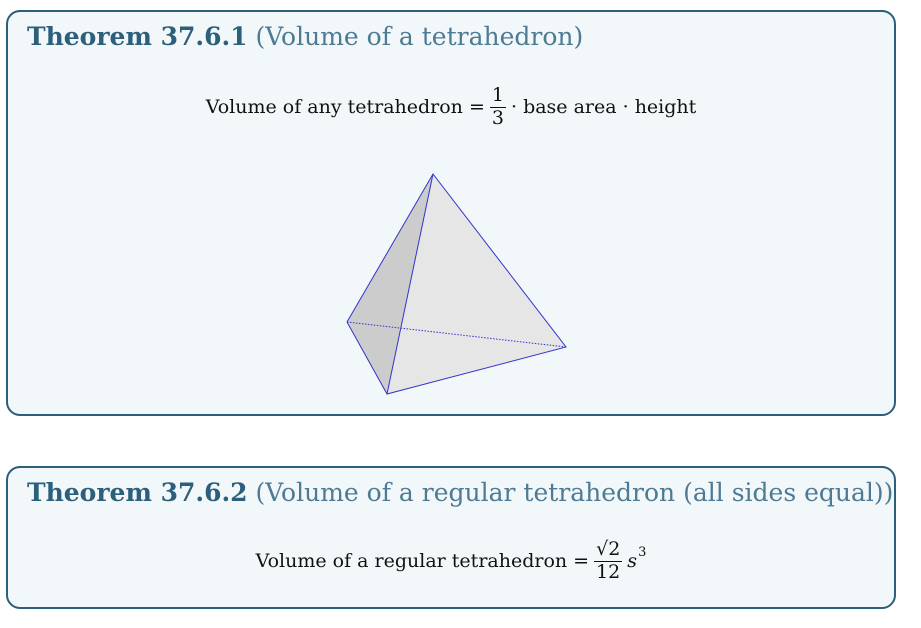 The image size is (921, 628). Describe the element at coordinates (410, 284) in the screenshot. I see `tetrahedron-front-edge` at that location.